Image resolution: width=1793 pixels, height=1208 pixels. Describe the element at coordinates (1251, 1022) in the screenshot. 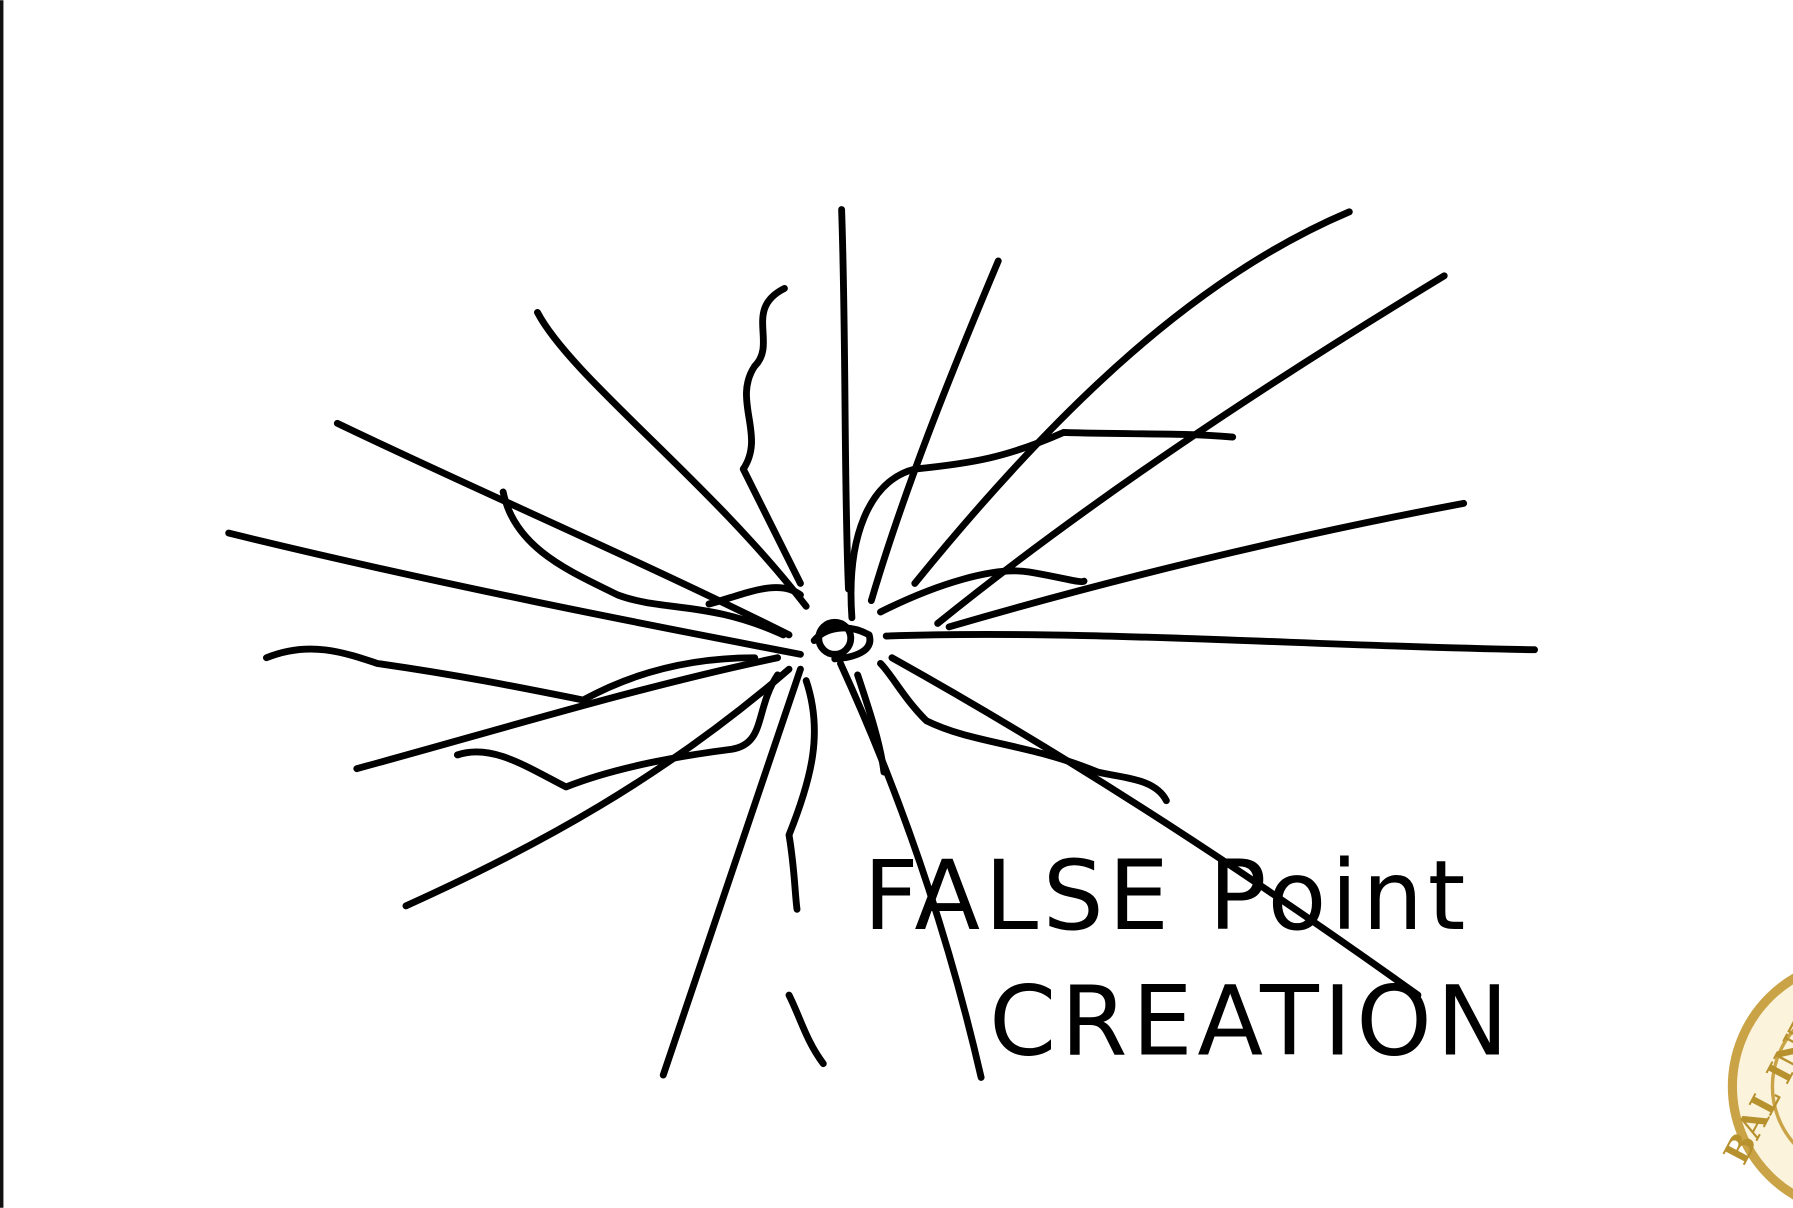

I see `annotation-line2: CREATION` at that location.